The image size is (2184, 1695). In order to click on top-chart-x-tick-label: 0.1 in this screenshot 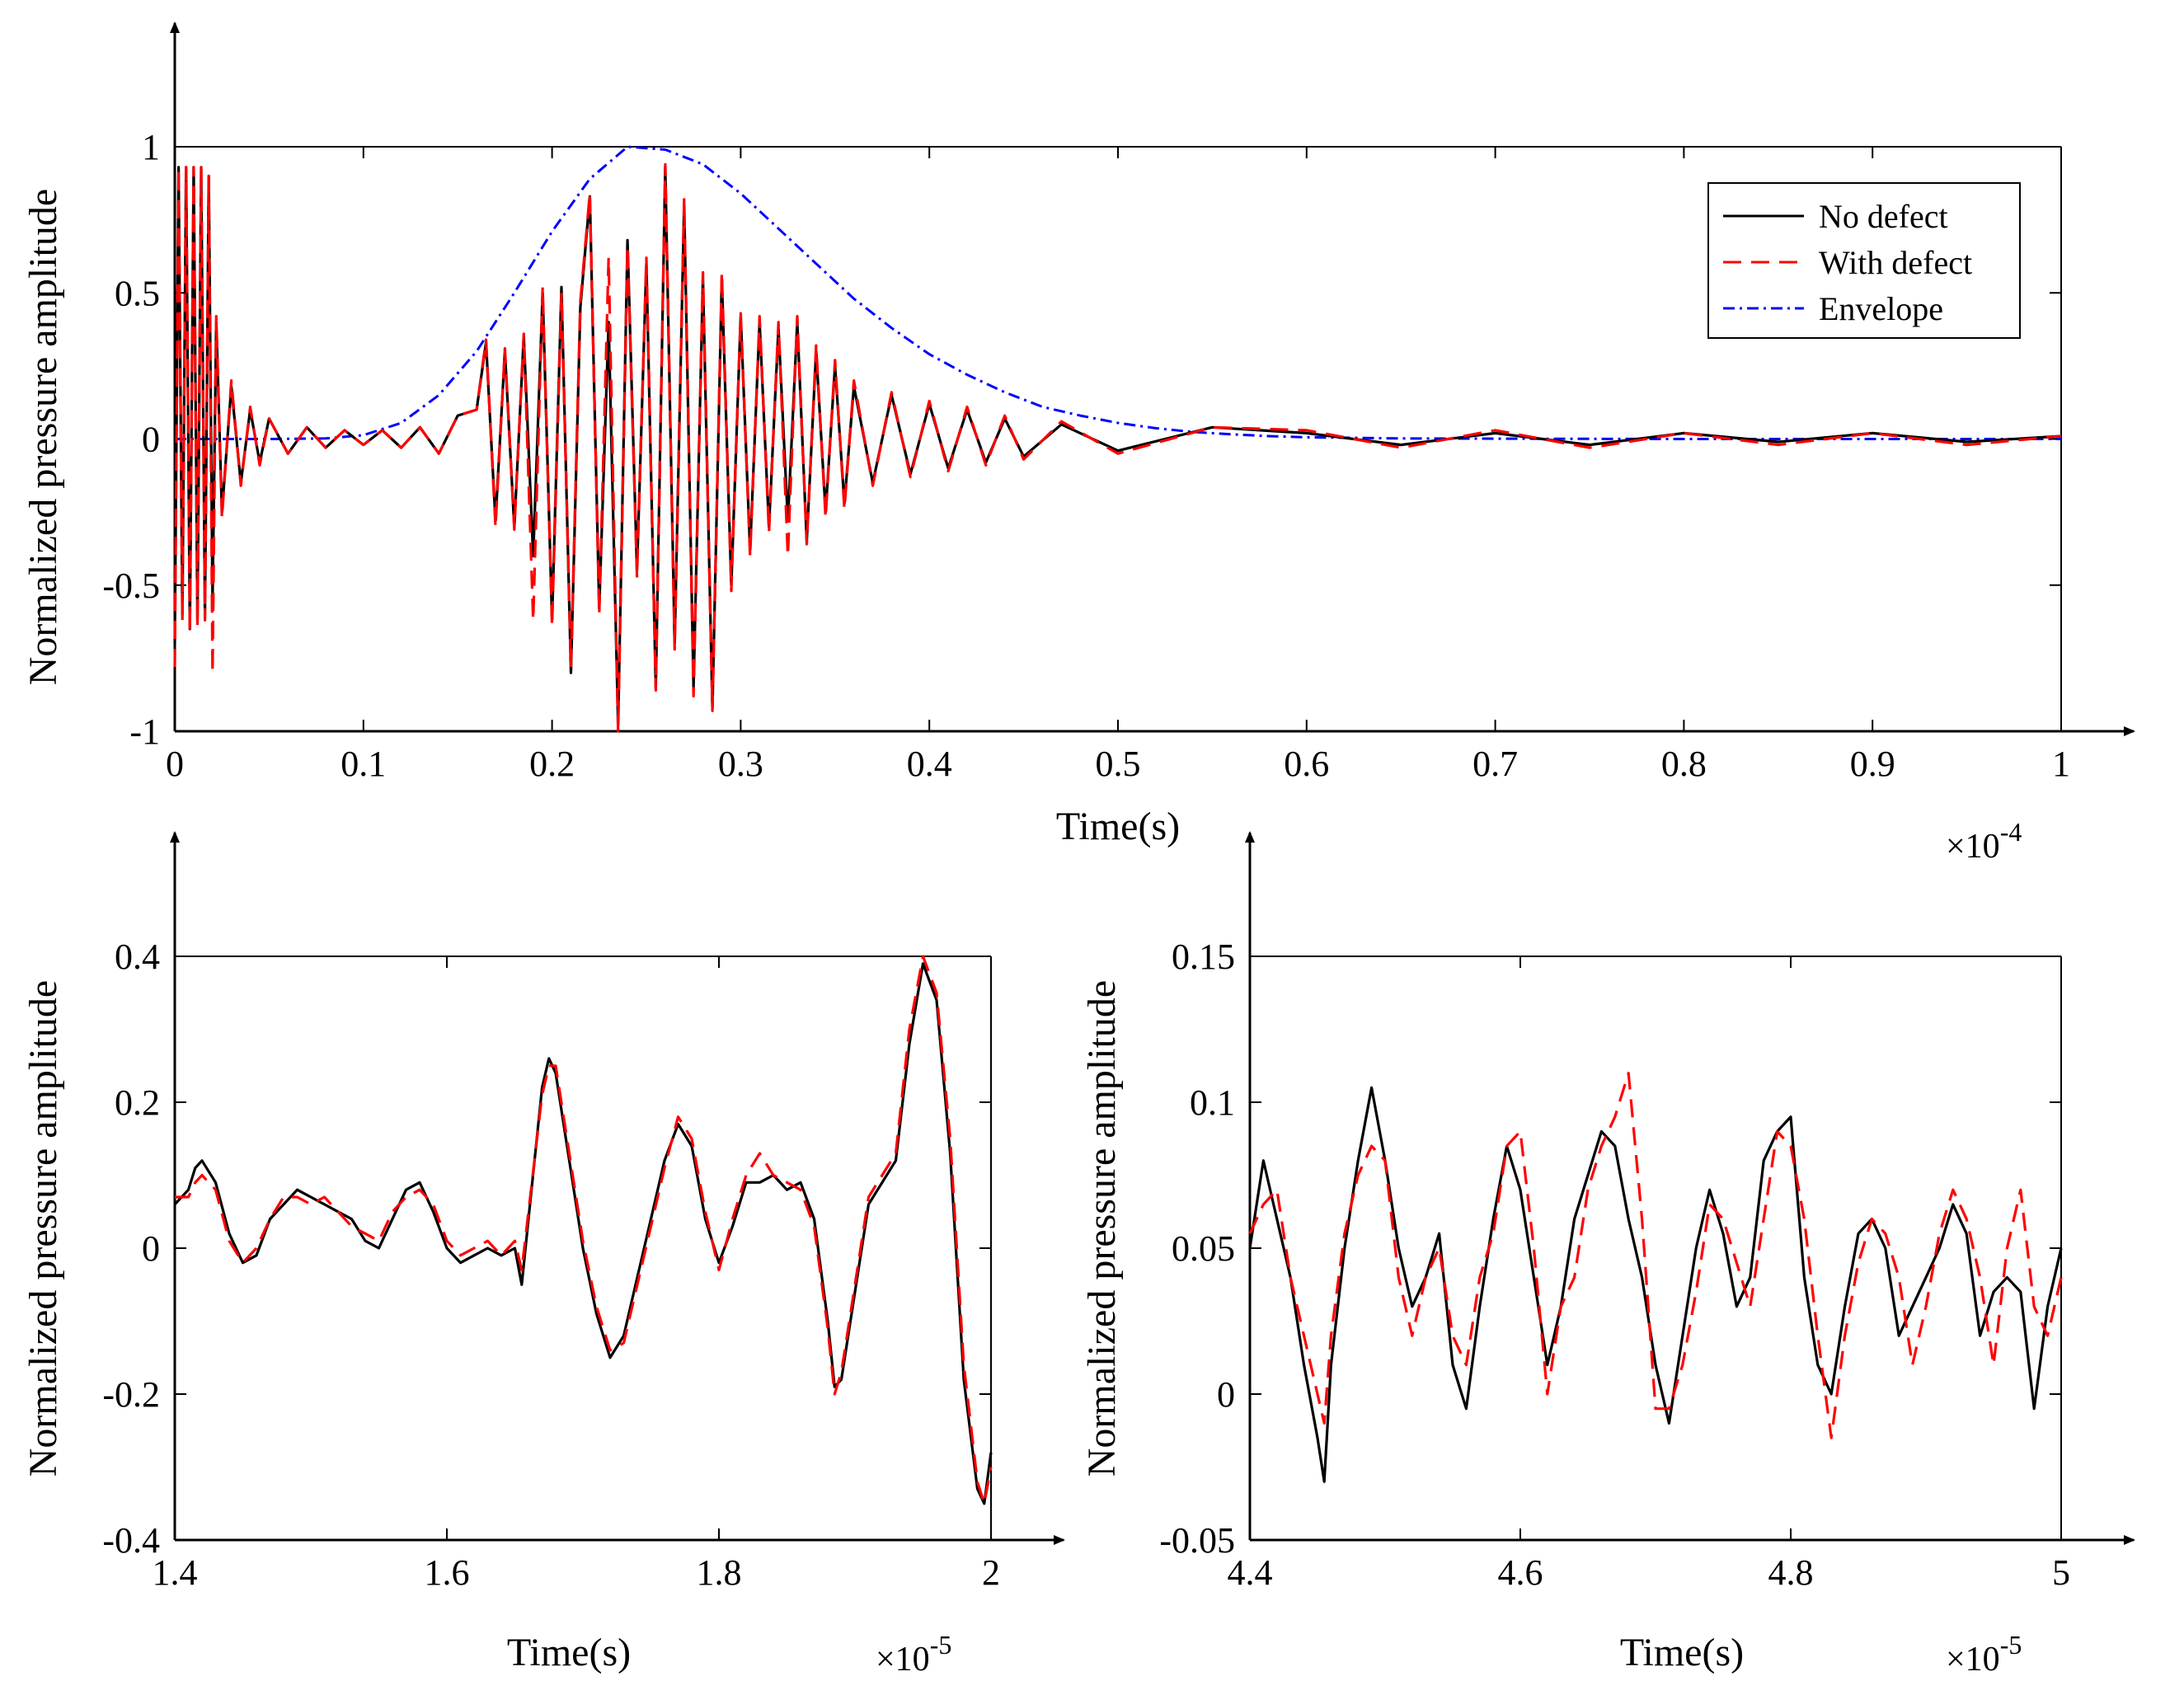, I will do `click(363, 764)`.